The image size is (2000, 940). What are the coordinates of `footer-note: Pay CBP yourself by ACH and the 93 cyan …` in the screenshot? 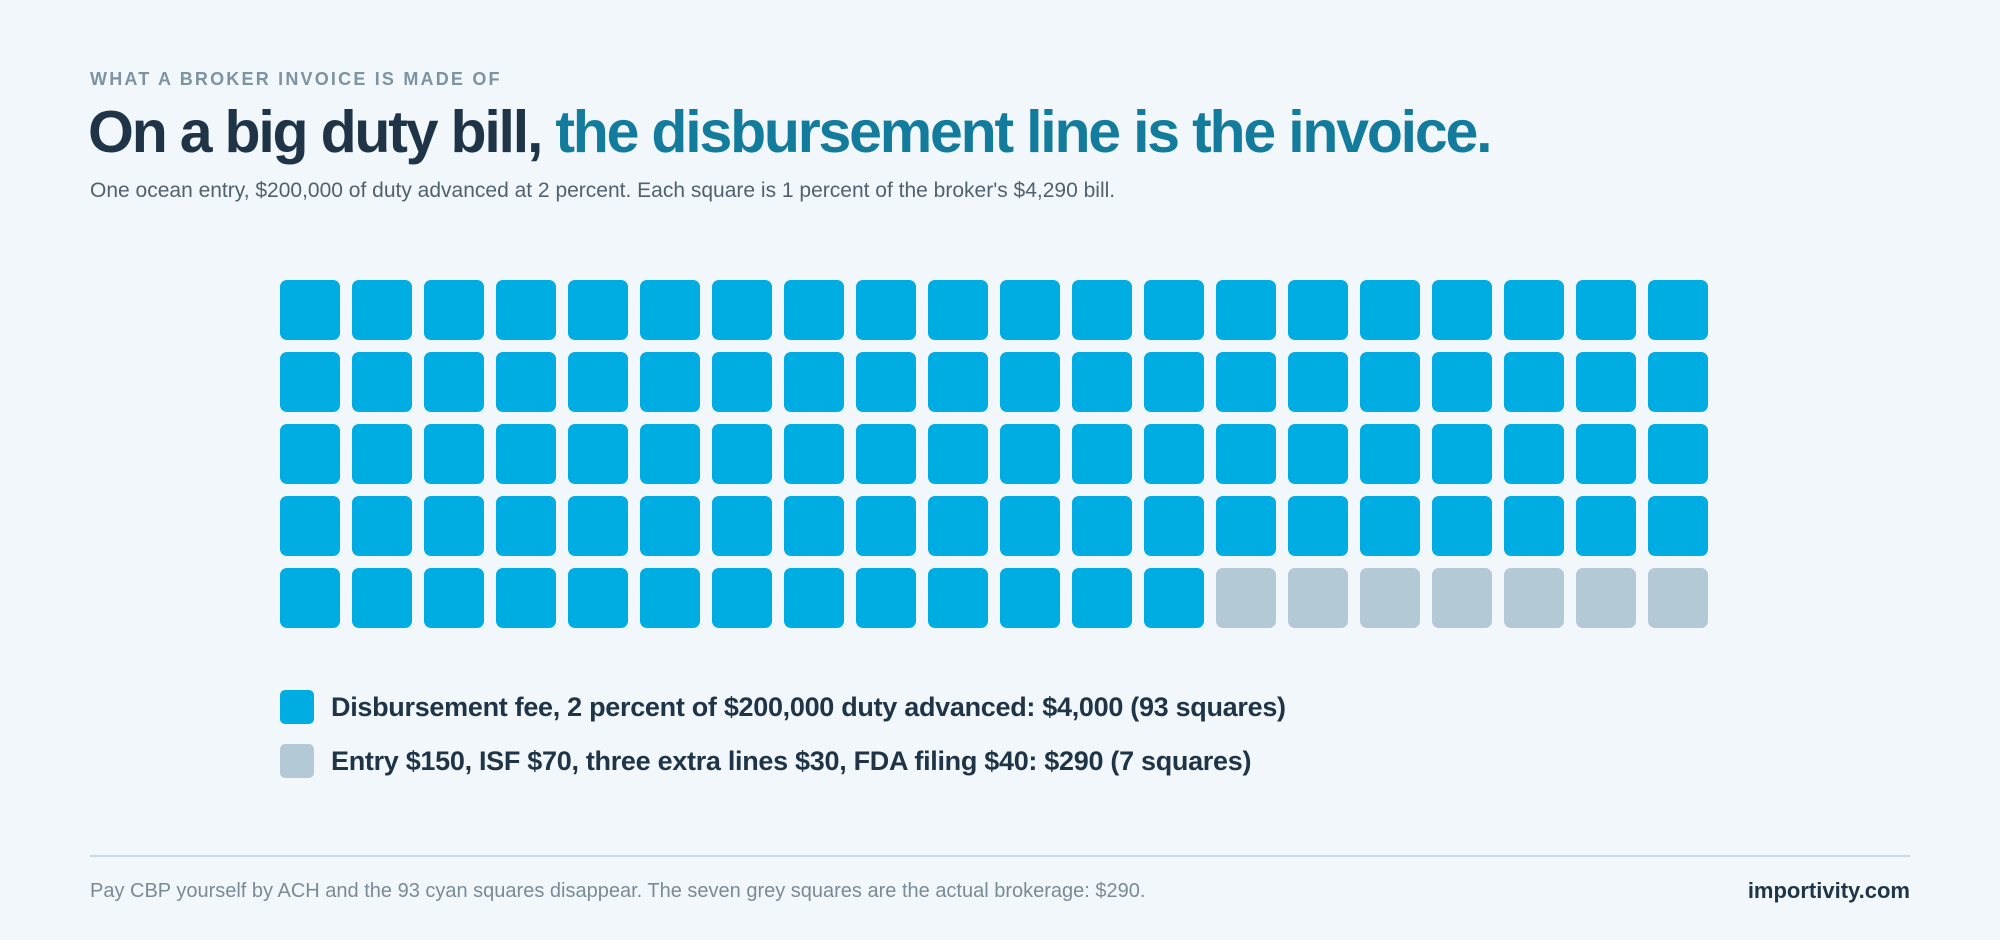 It's located at (618, 891).